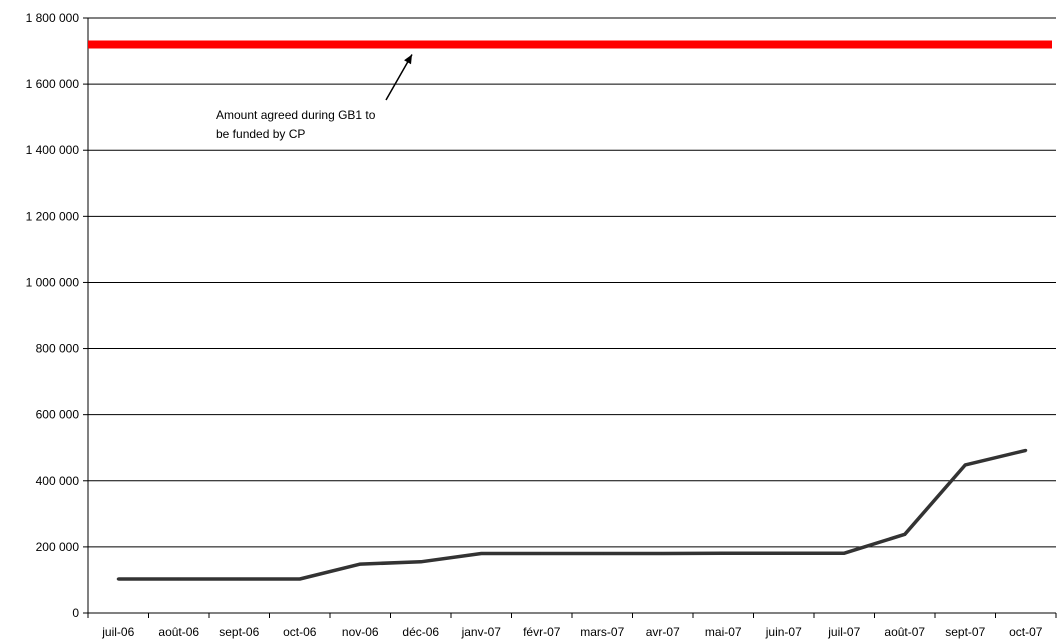 Image resolution: width=1060 pixels, height=643 pixels. I want to click on x-tick-label: juin-07, so click(783, 632).